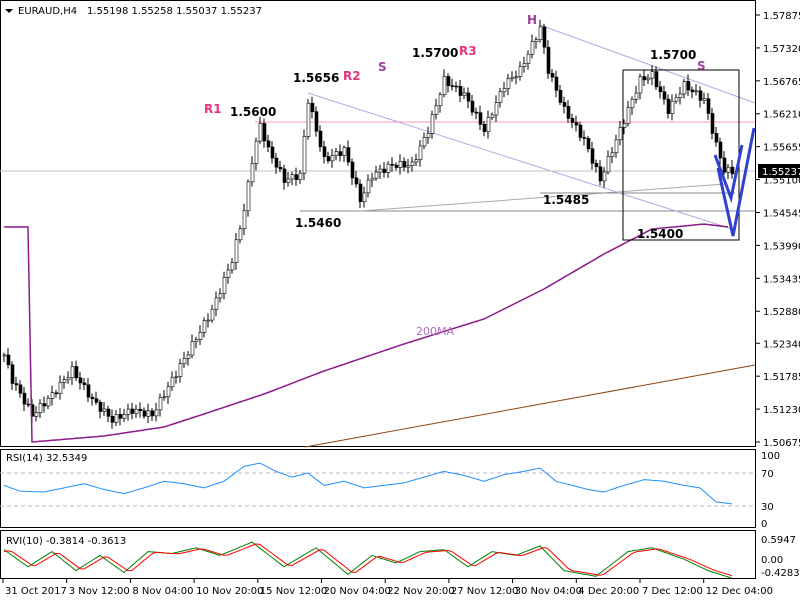 The height and width of the screenshot is (600, 800). What do you see at coordinates (781, 181) in the screenshot?
I see `price-tick-label: 1.55100` at bounding box center [781, 181].